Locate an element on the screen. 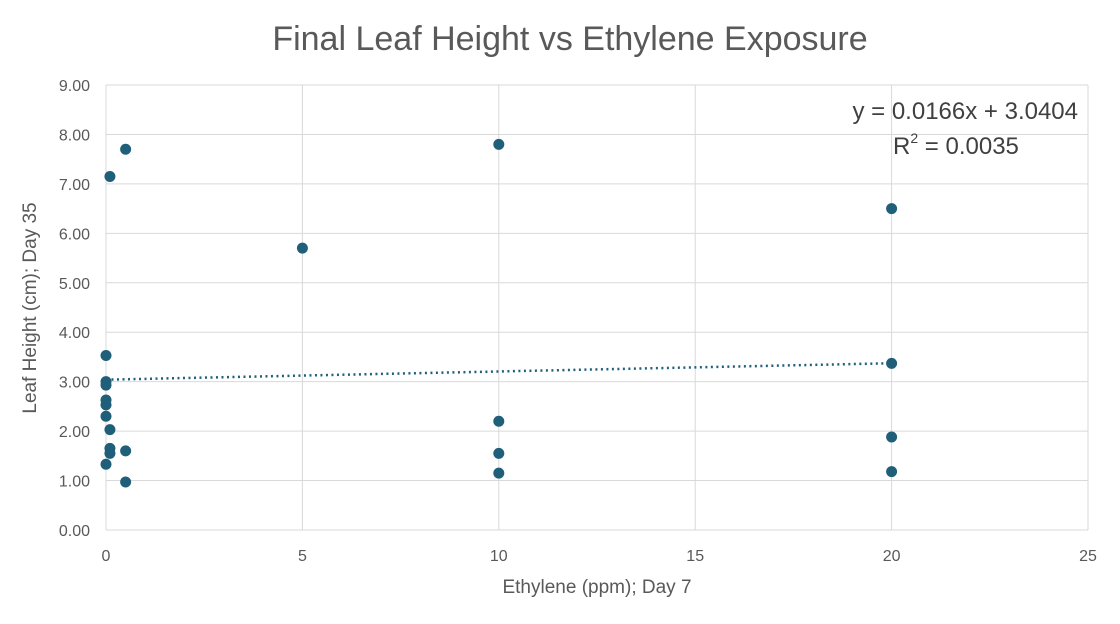 This screenshot has width=1120, height=624. y-tick-label: 0.00 is located at coordinates (74, 531).